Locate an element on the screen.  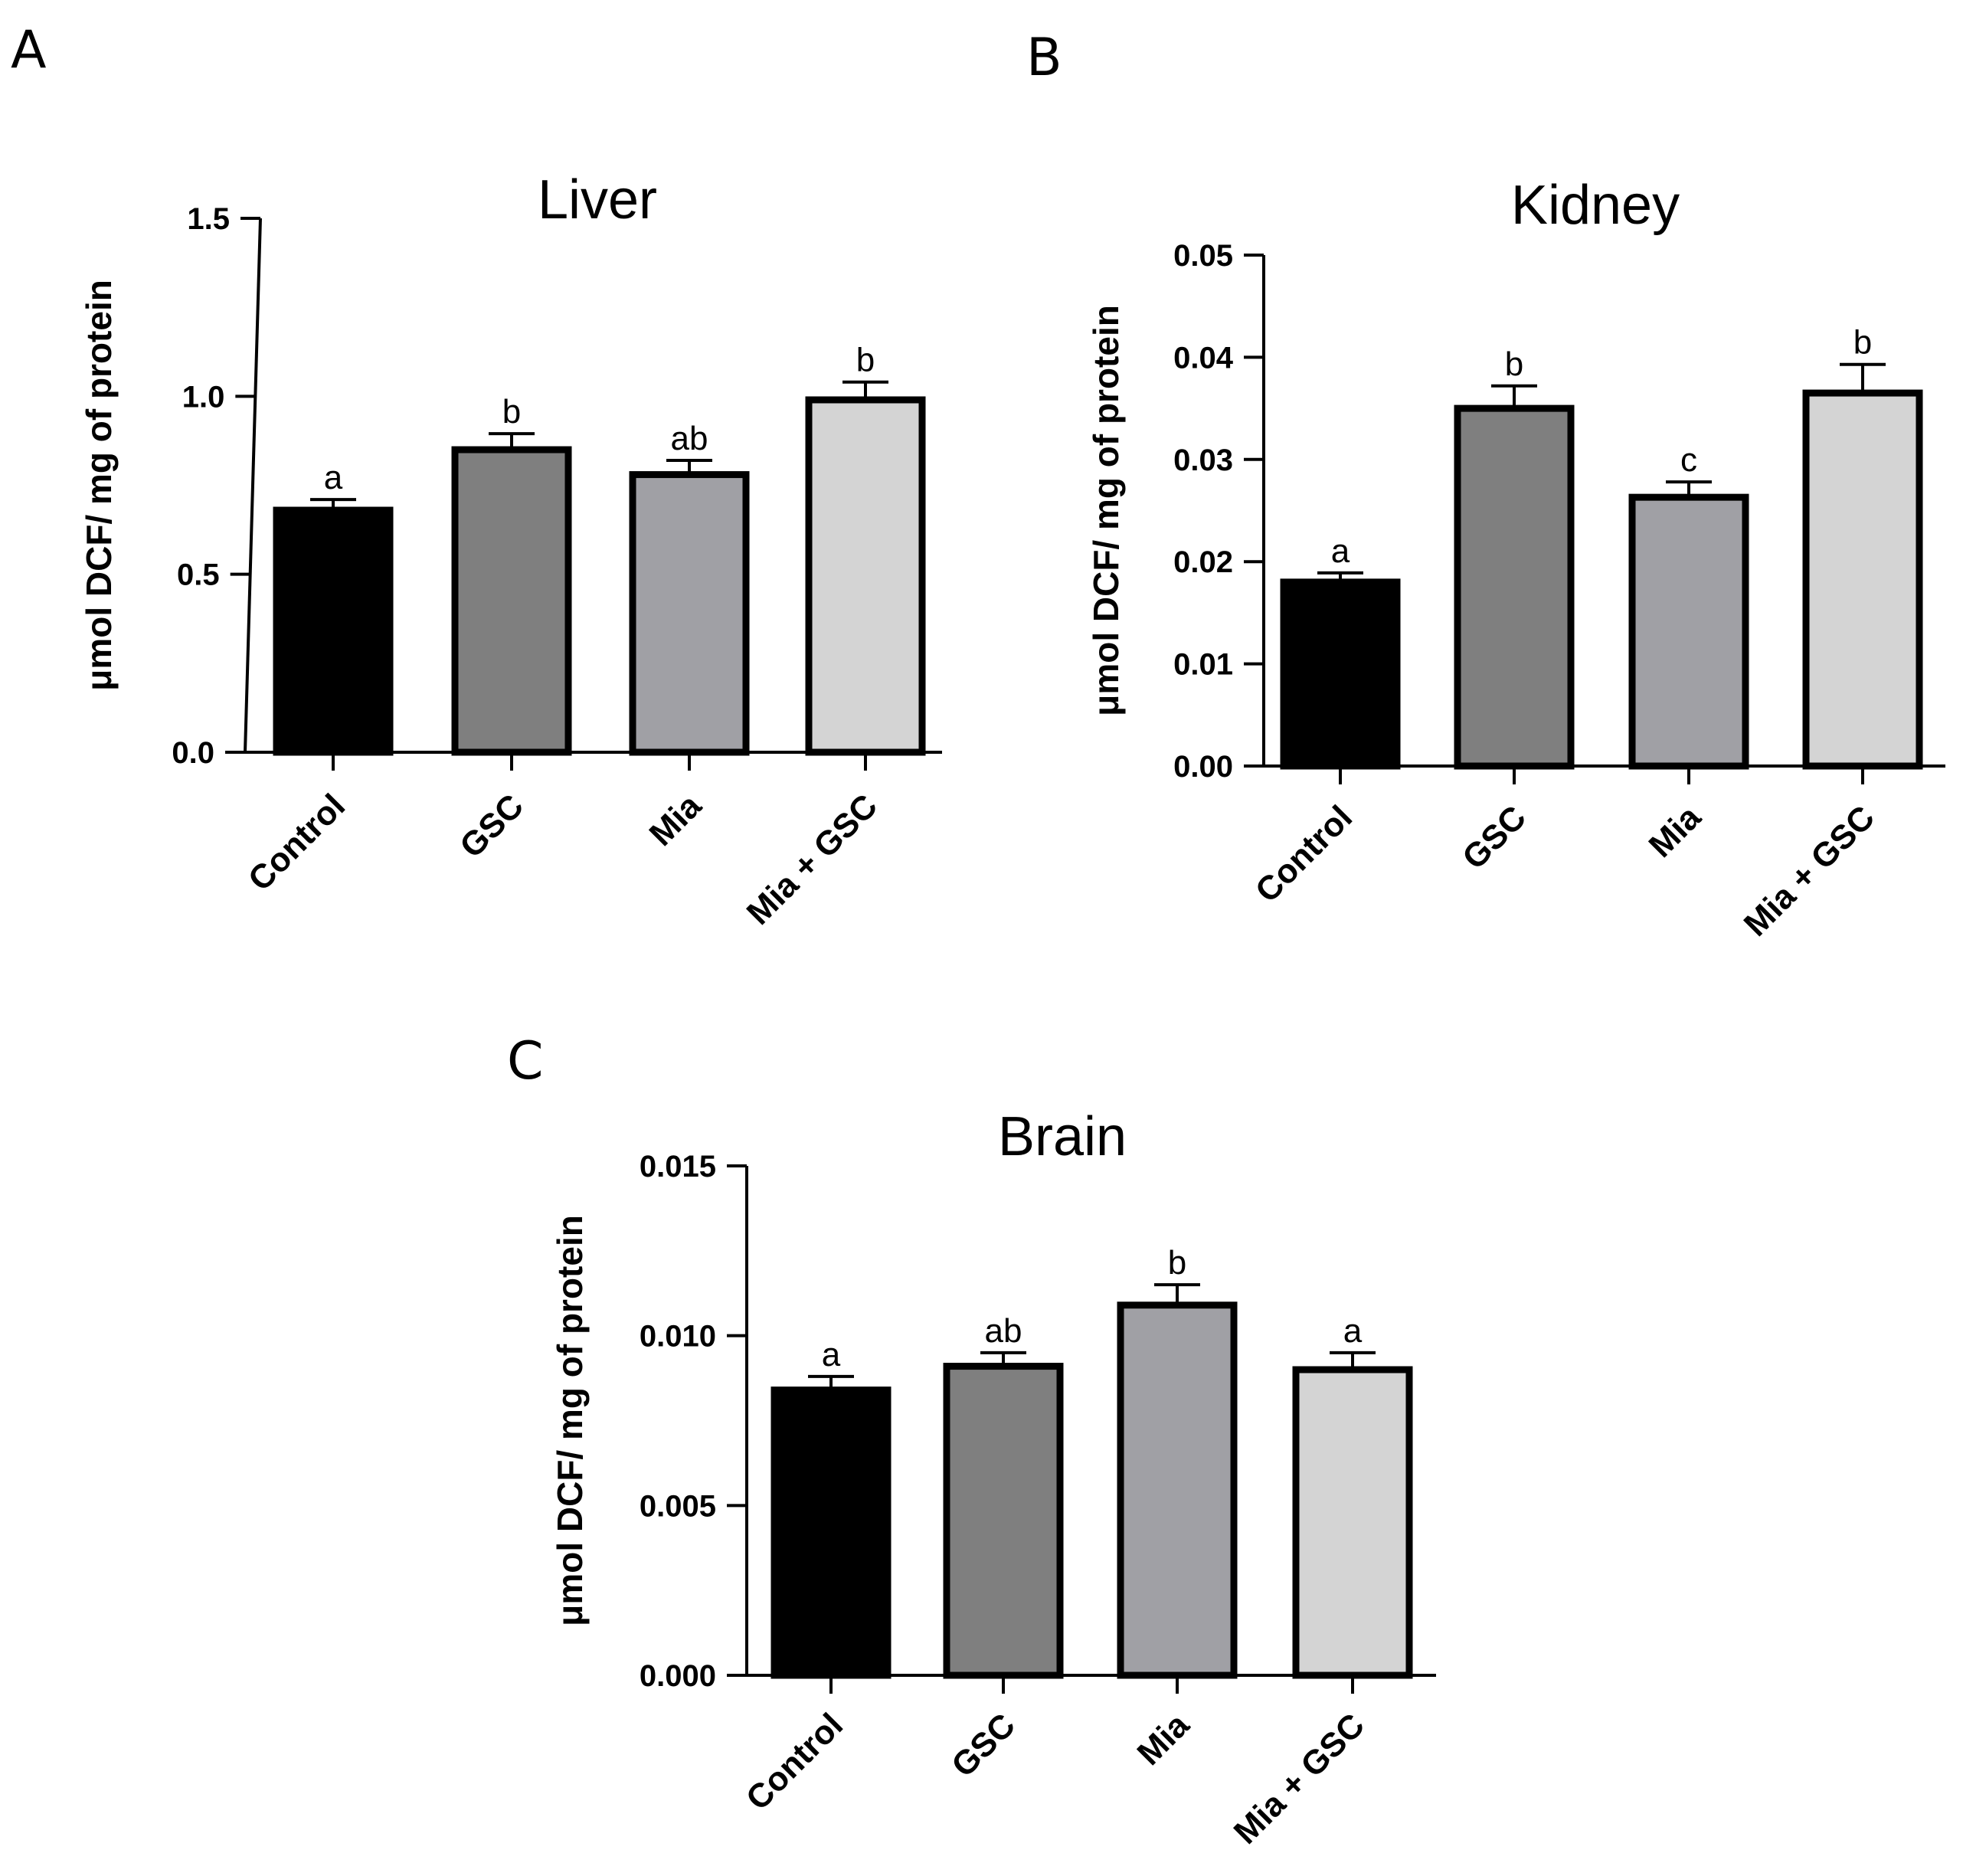
panel-a-y-tick-label: 0.0 is located at coordinates (193, 753).